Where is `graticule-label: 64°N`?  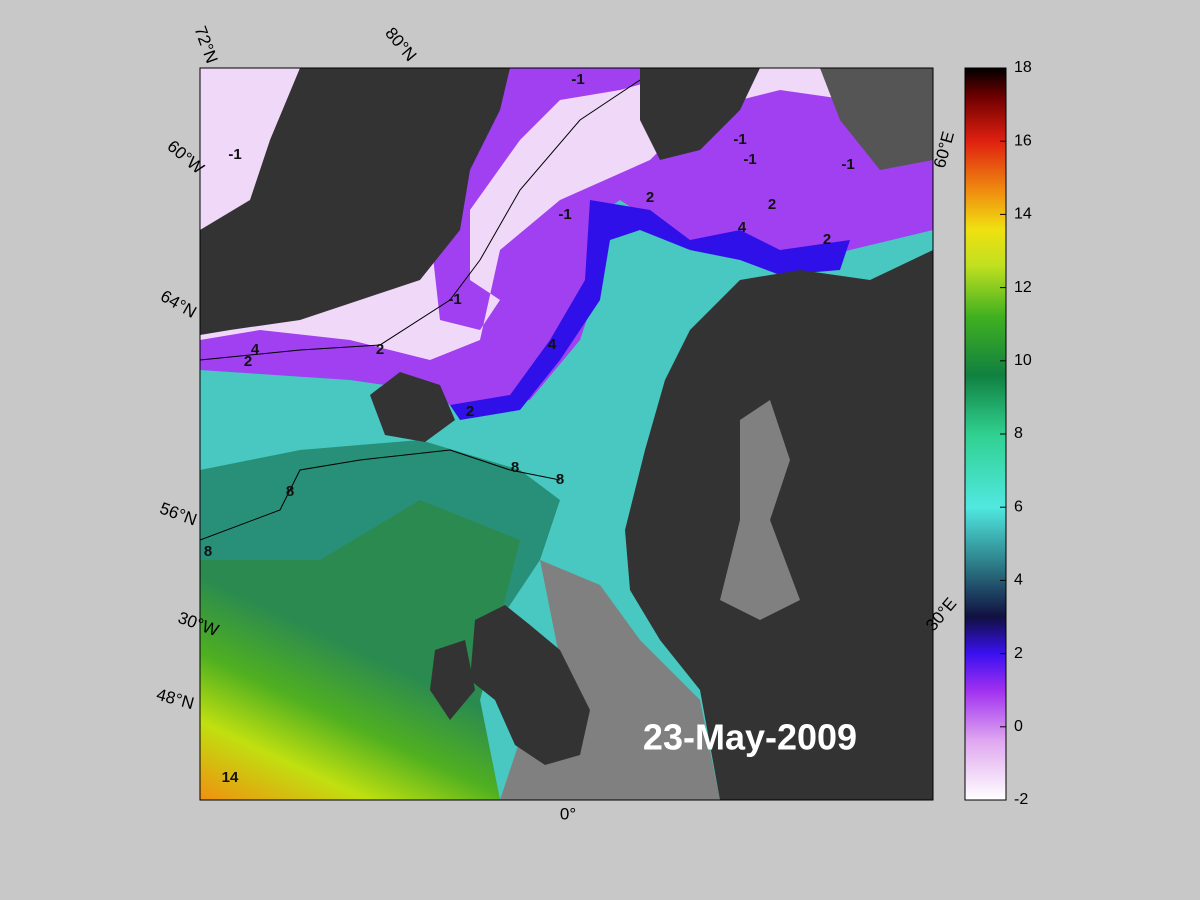 graticule-label: 64°N is located at coordinates (178, 303).